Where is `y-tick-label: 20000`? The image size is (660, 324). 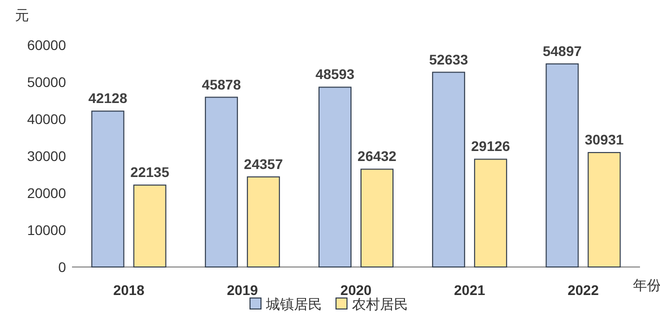 y-tick-label: 20000 is located at coordinates (46, 193).